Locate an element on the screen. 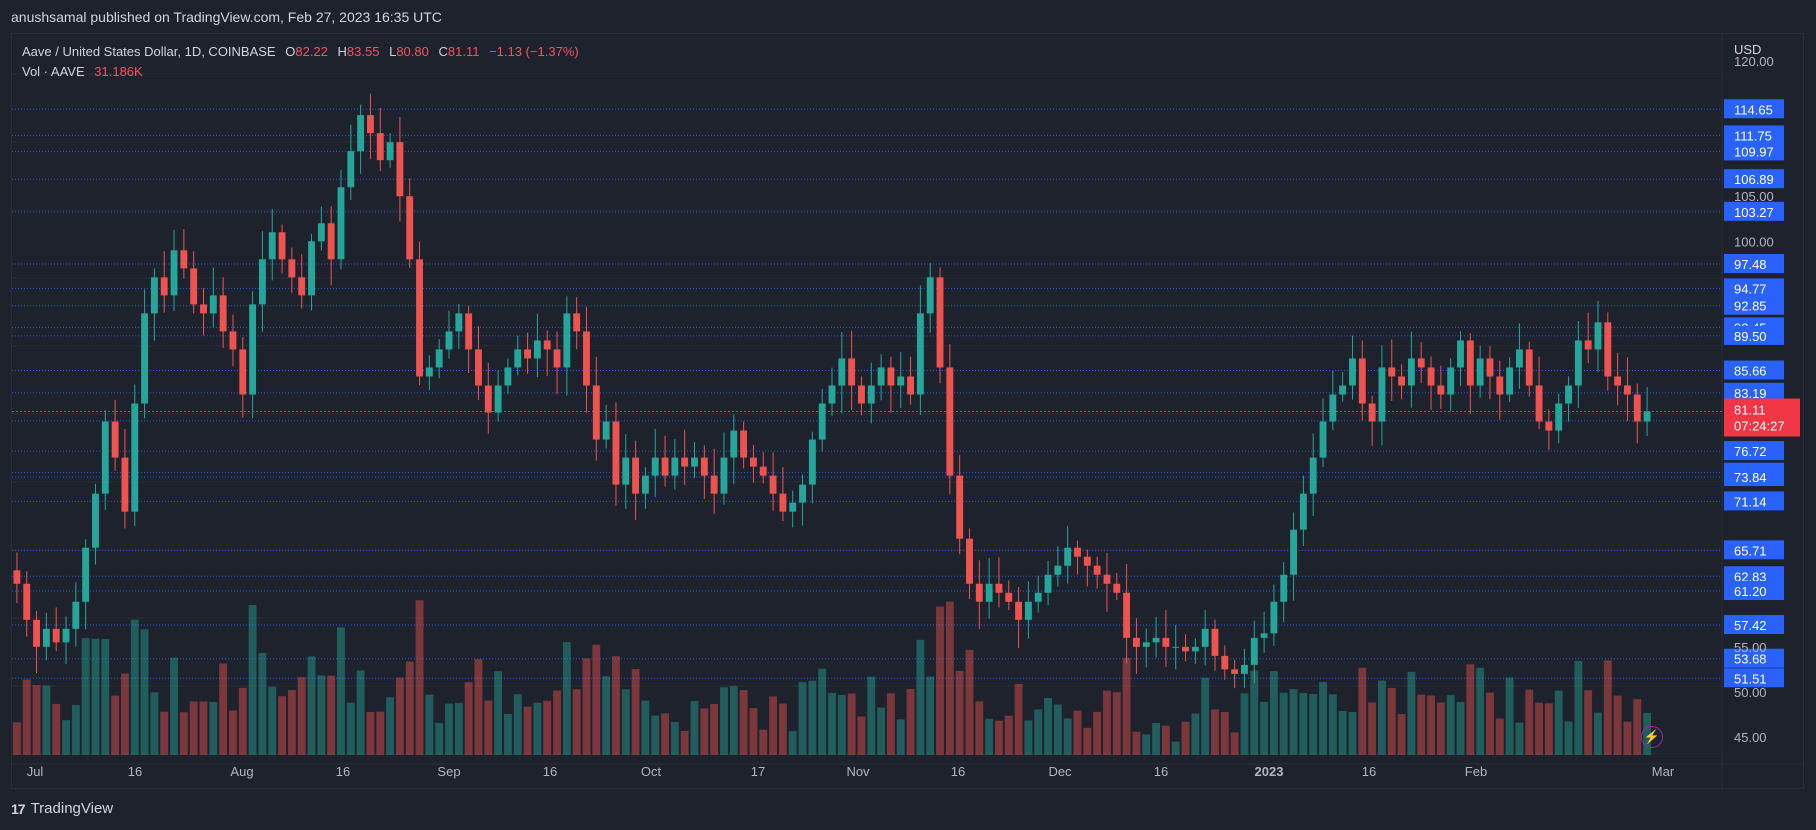  level-label: 109.97 is located at coordinates (1754, 151).